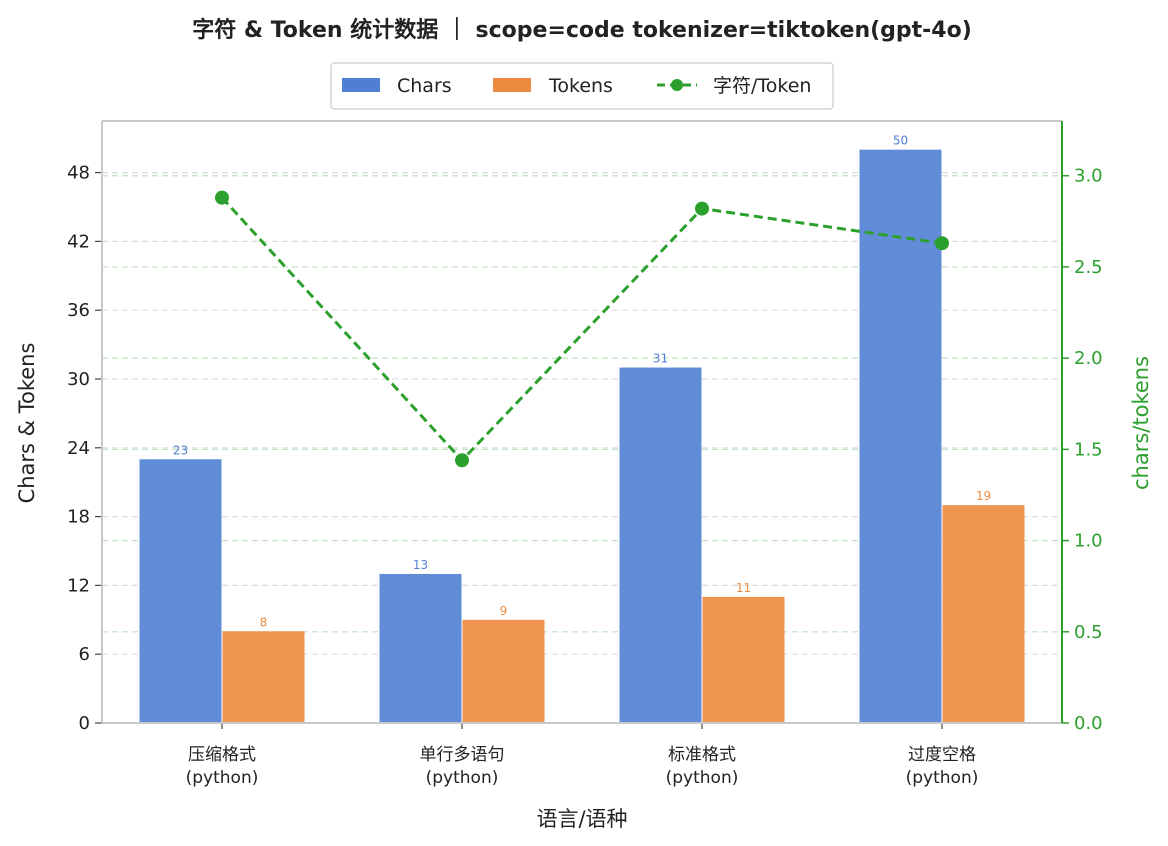  I want to click on y-tick-label: 0, so click(84, 723).